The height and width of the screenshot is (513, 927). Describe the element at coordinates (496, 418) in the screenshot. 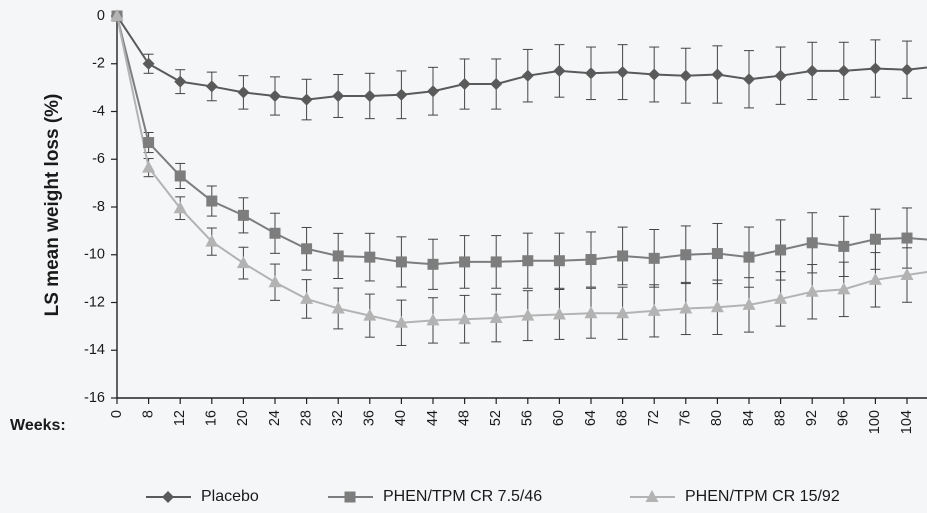

I see `x-tick-label: 52` at that location.